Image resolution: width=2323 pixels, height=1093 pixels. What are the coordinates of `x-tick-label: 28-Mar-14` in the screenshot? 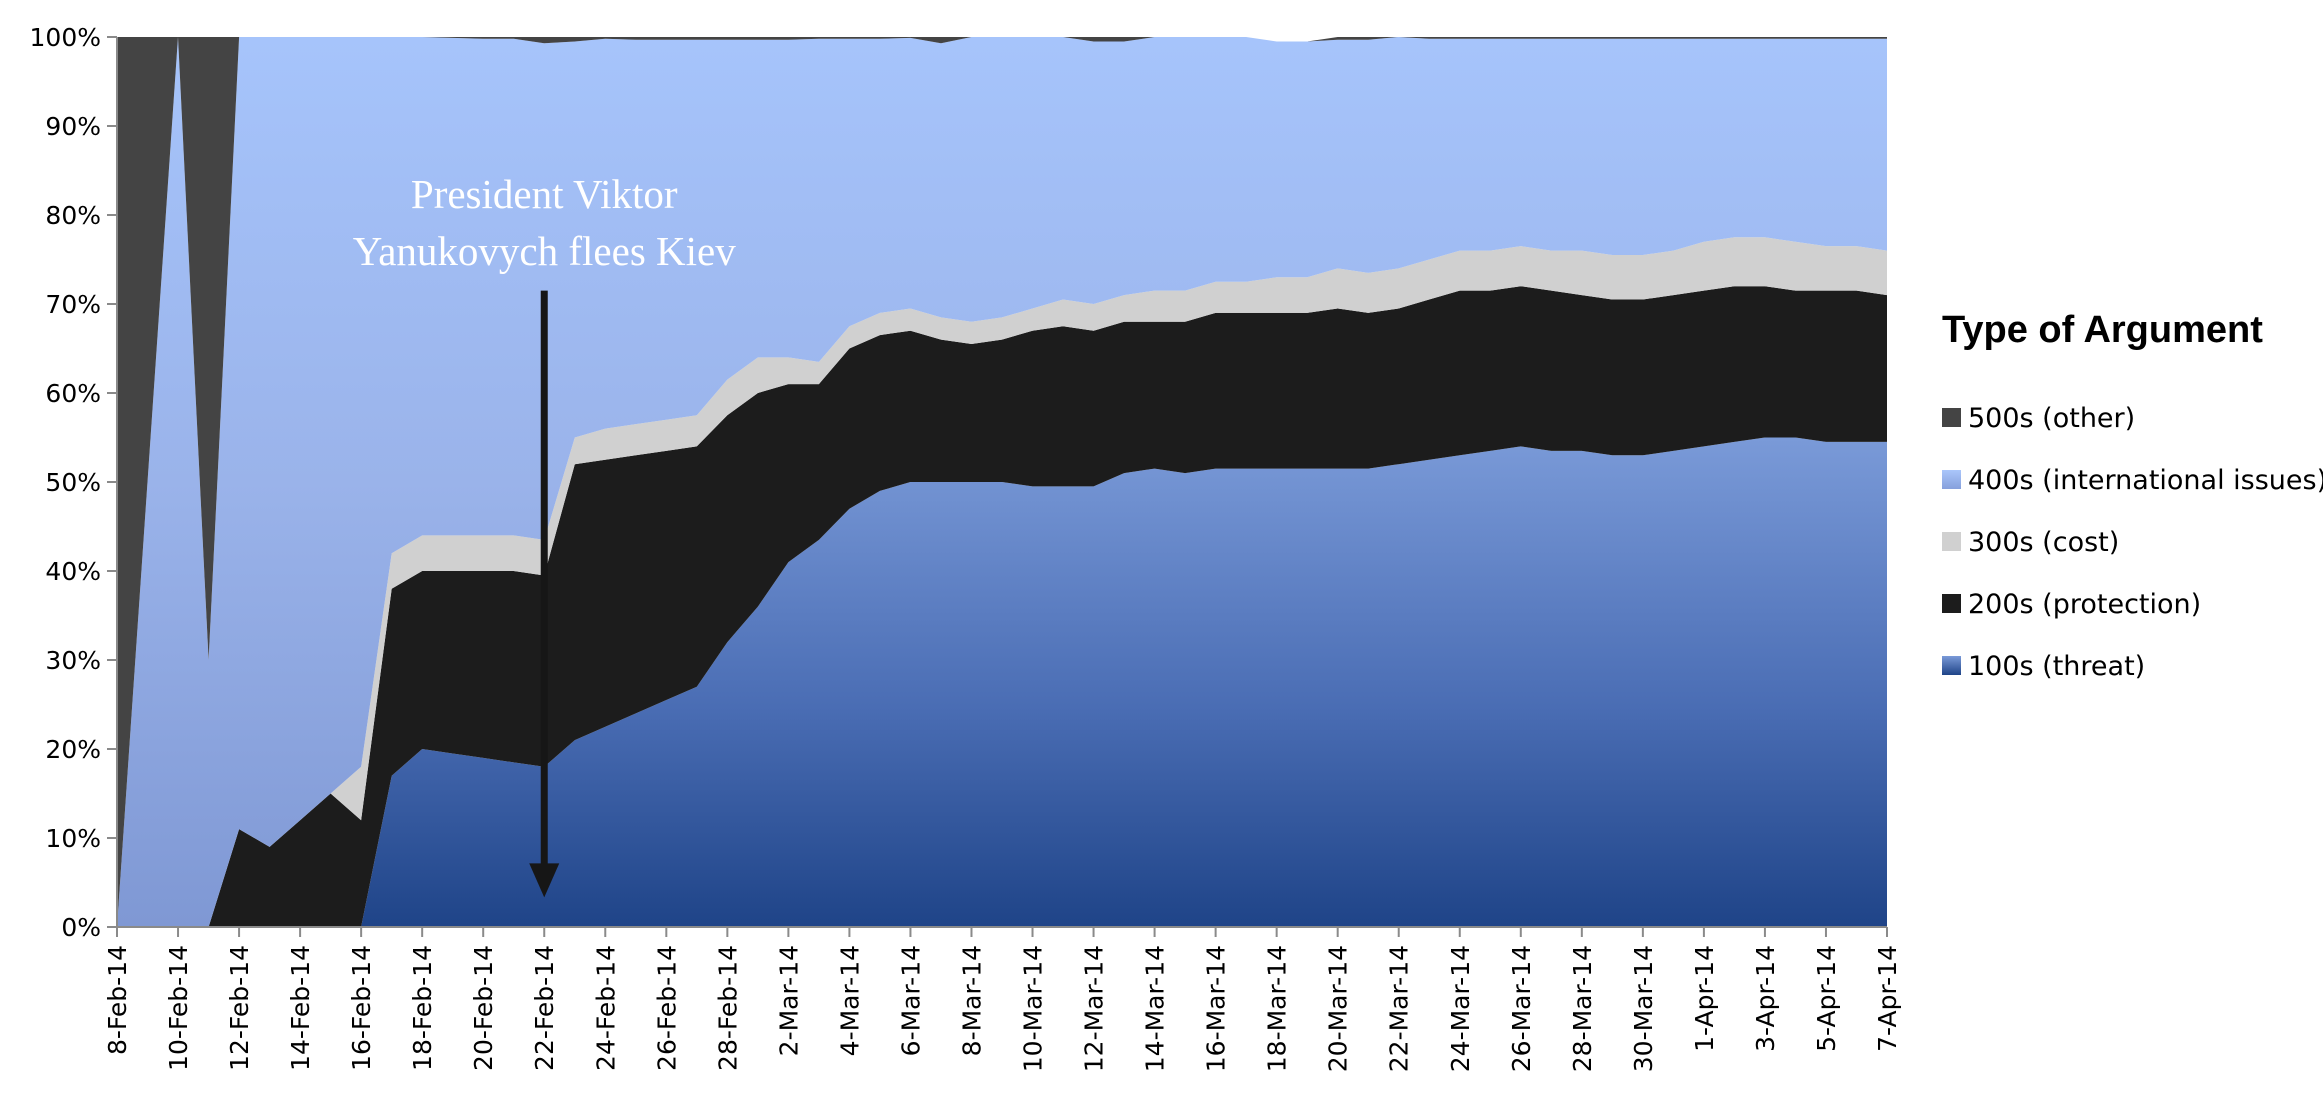 It's located at (1582, 1008).